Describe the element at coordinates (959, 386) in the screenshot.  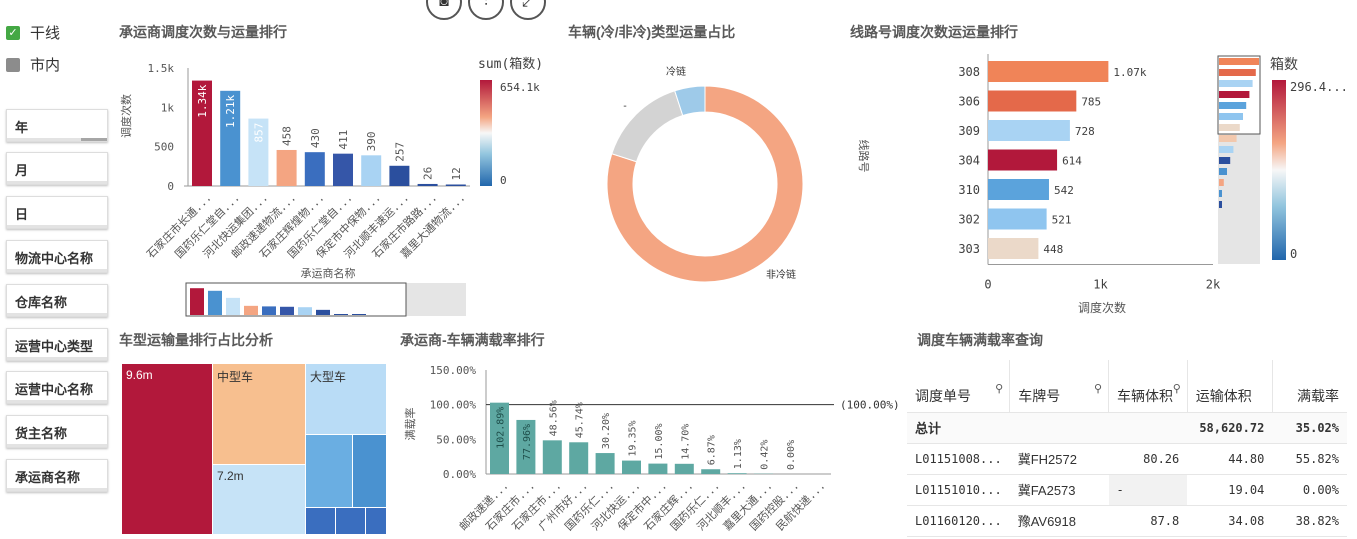
I see `col-header-id: 调度单号 ⚲` at that location.